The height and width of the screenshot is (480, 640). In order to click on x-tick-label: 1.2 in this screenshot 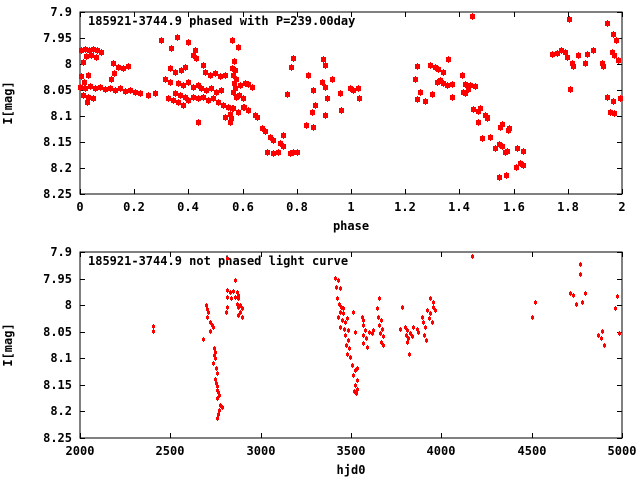, I will do `click(405, 207)`.